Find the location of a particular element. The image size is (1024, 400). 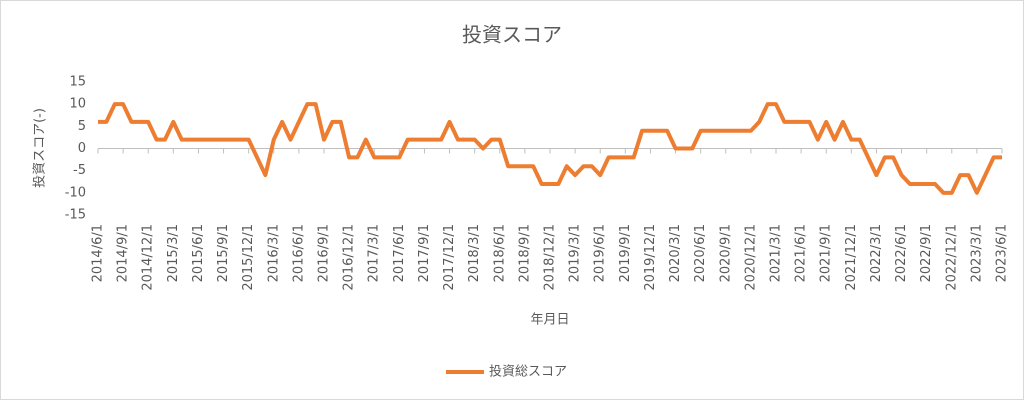

x-tick-label: 2019/6/1 is located at coordinates (600, 253).